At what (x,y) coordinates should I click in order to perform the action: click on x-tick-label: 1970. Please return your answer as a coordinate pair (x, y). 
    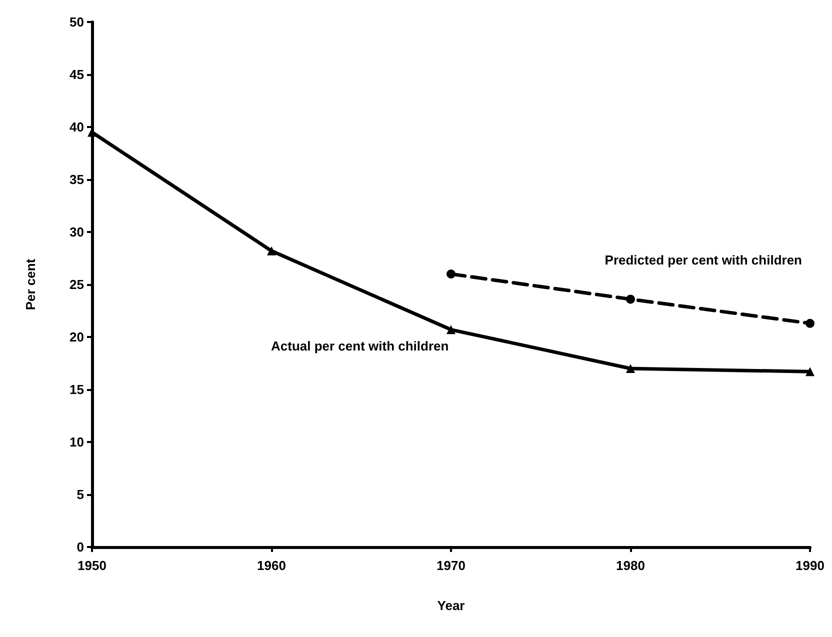
    Looking at the image, I should click on (451, 565).